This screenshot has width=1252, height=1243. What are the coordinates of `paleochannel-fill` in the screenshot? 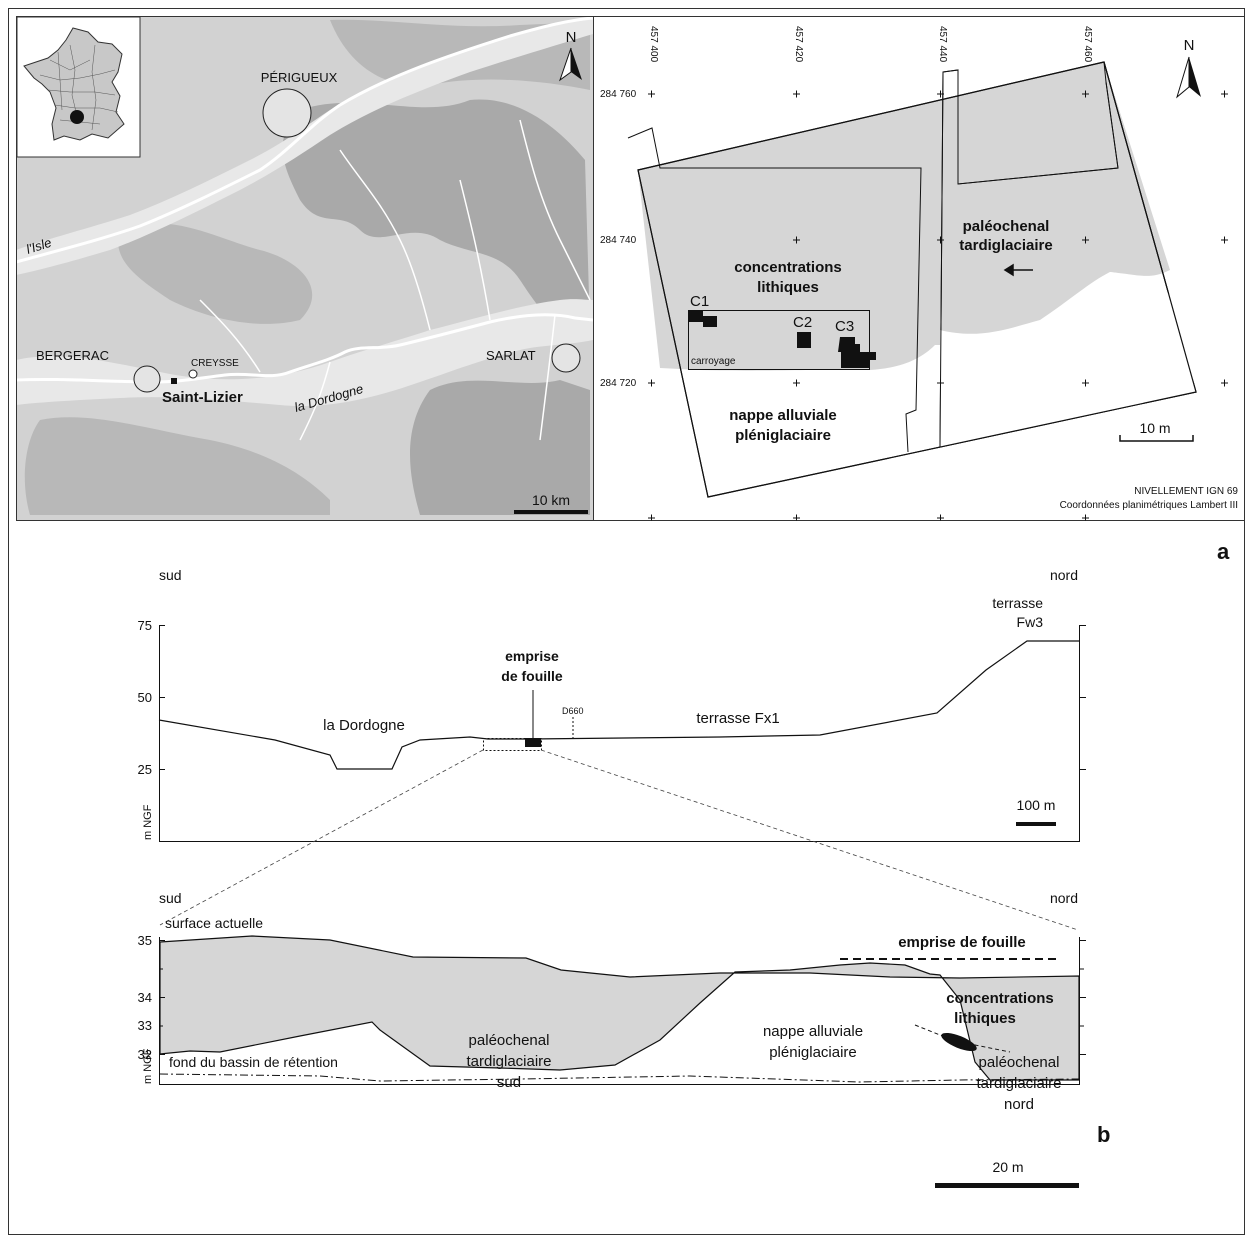 It's located at (619, 1008).